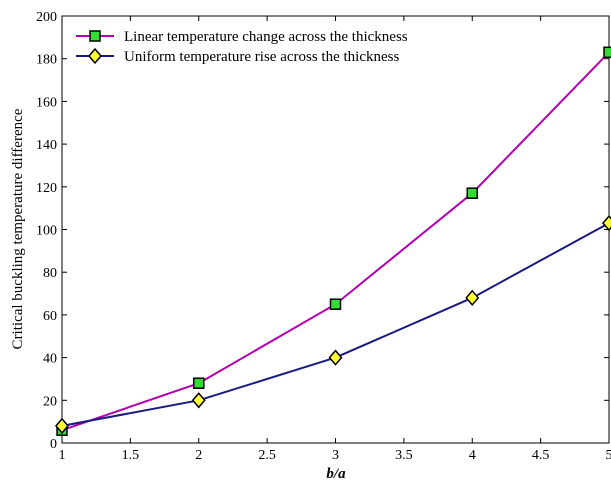 This screenshot has height=483, width=611. I want to click on x-axis-label: b/a, so click(336, 474).